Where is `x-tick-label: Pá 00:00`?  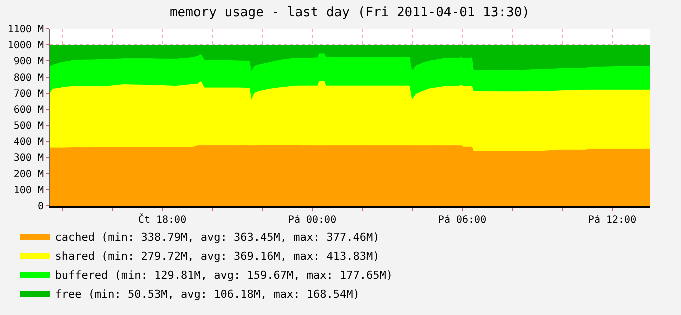 x-tick-label: Pá 00:00 is located at coordinates (312, 220).